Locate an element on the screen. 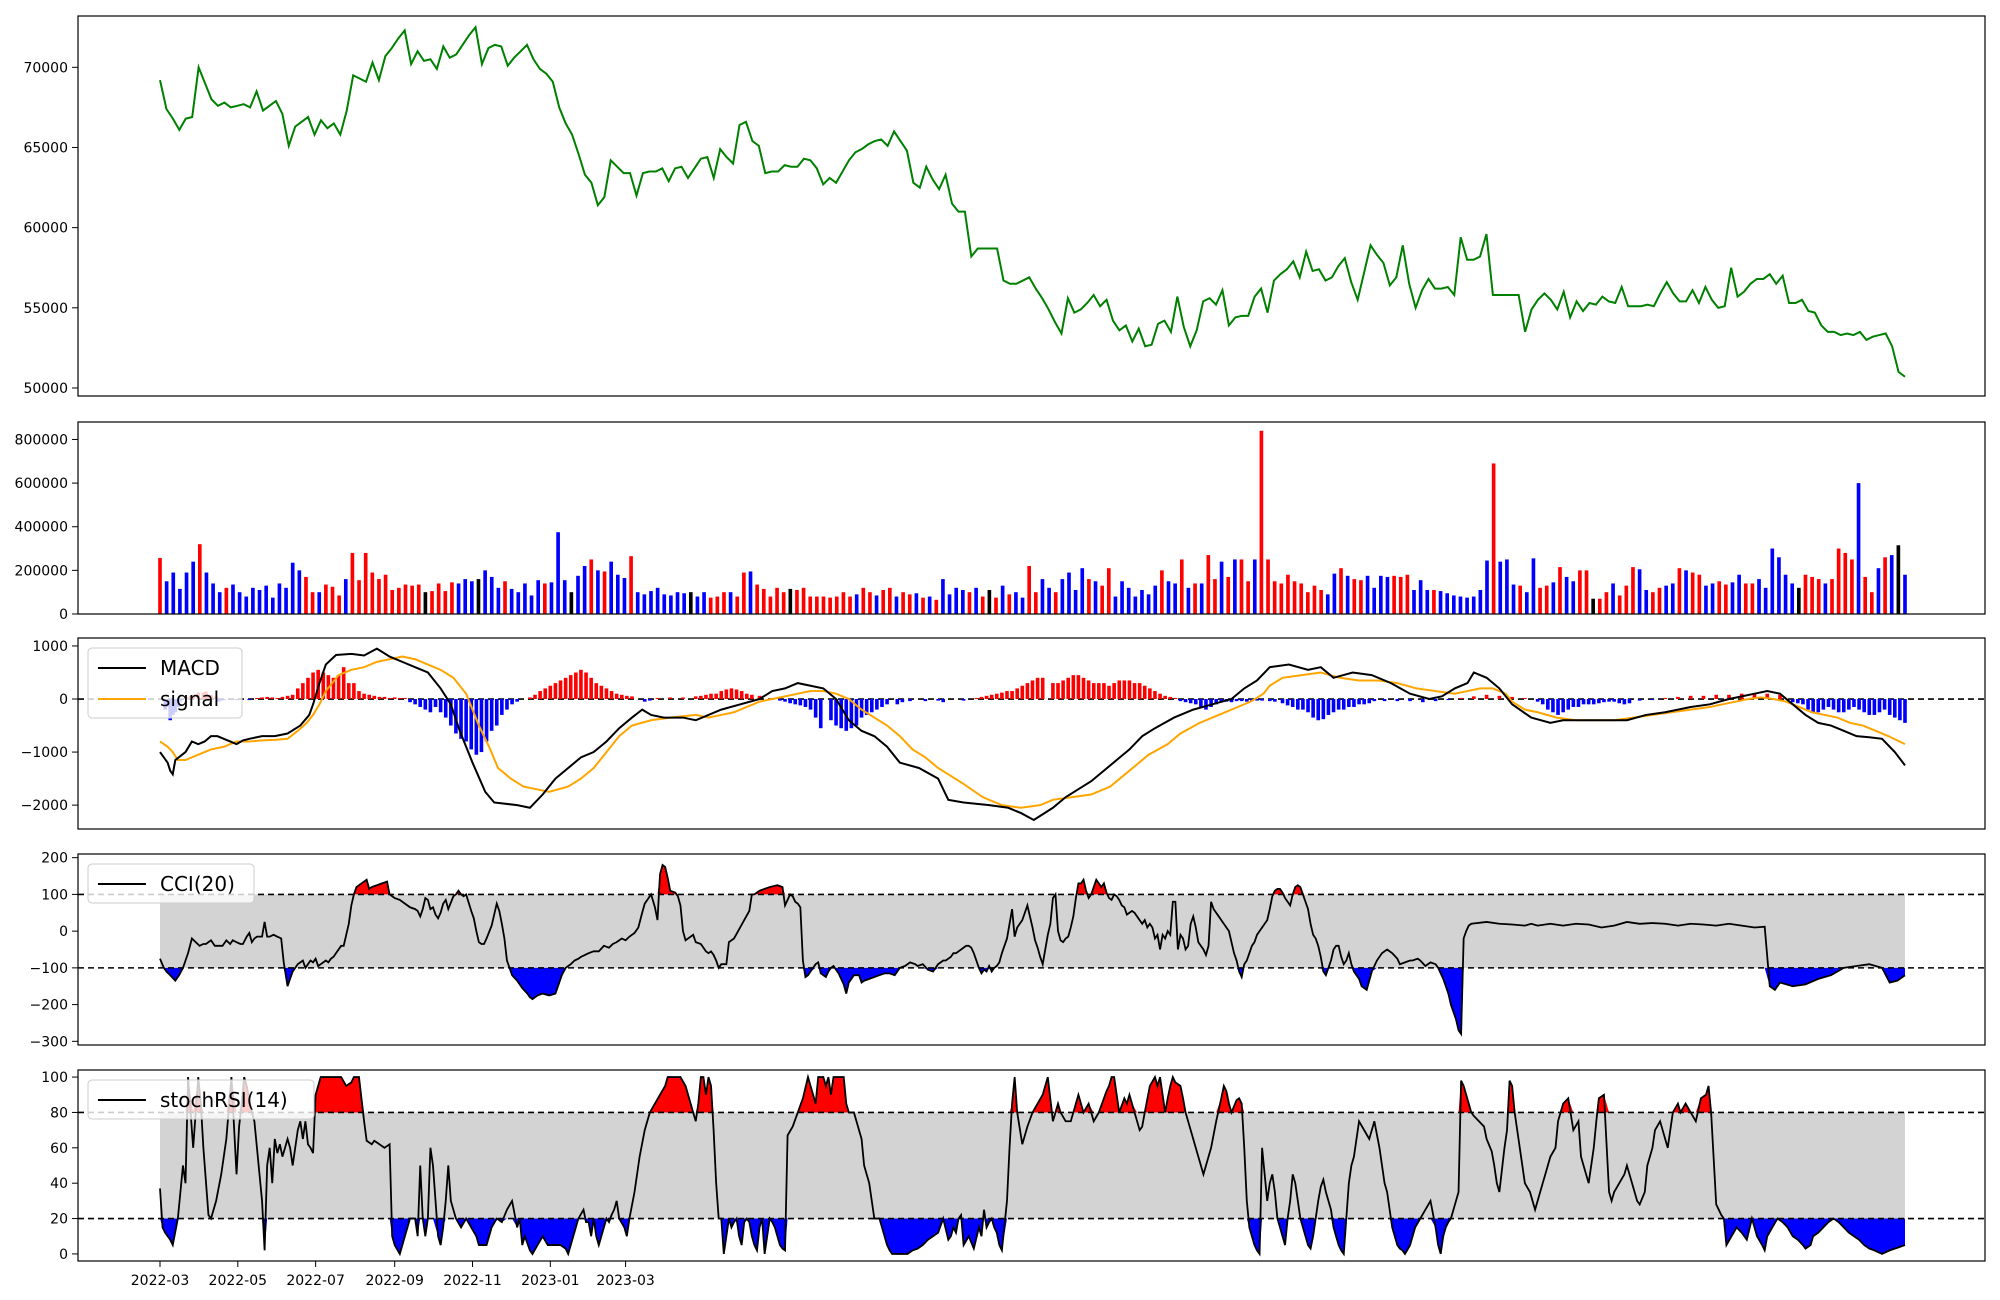  stochrsi-overbought-fill is located at coordinates (1032, 1095).